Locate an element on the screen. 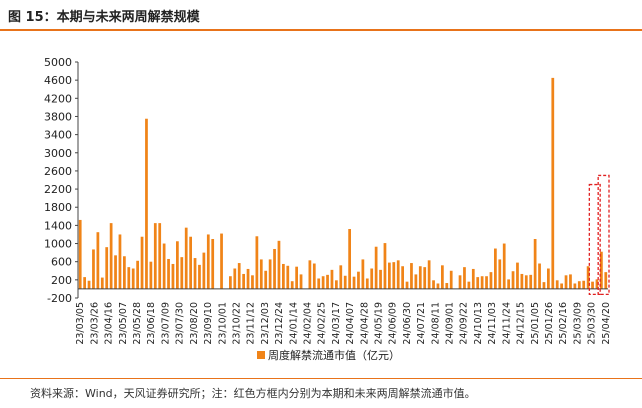  x-tick-label: 25/04/20 is located at coordinates (606, 323).